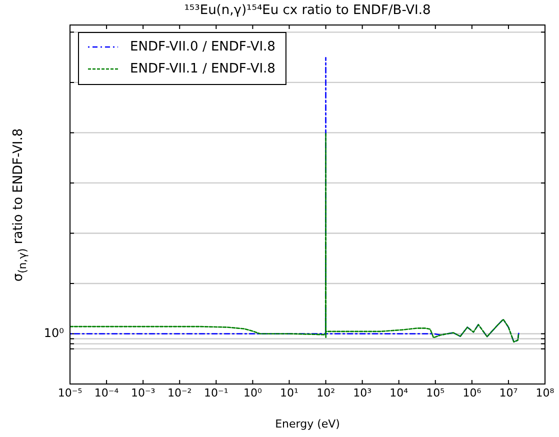  What do you see at coordinates (252, 393) in the screenshot?
I see `x-tick-label: 10⁰` at bounding box center [252, 393].